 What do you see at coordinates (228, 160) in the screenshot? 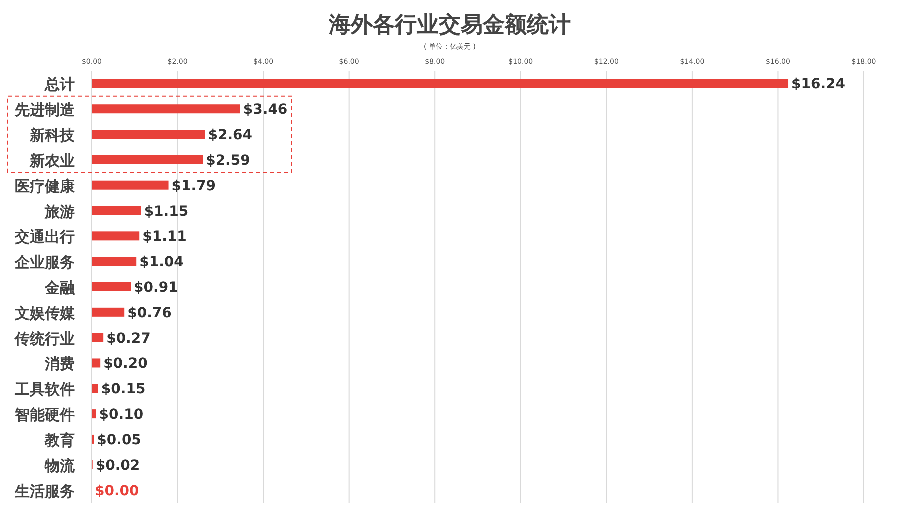
I see `data-label: $2.59` at bounding box center [228, 160].